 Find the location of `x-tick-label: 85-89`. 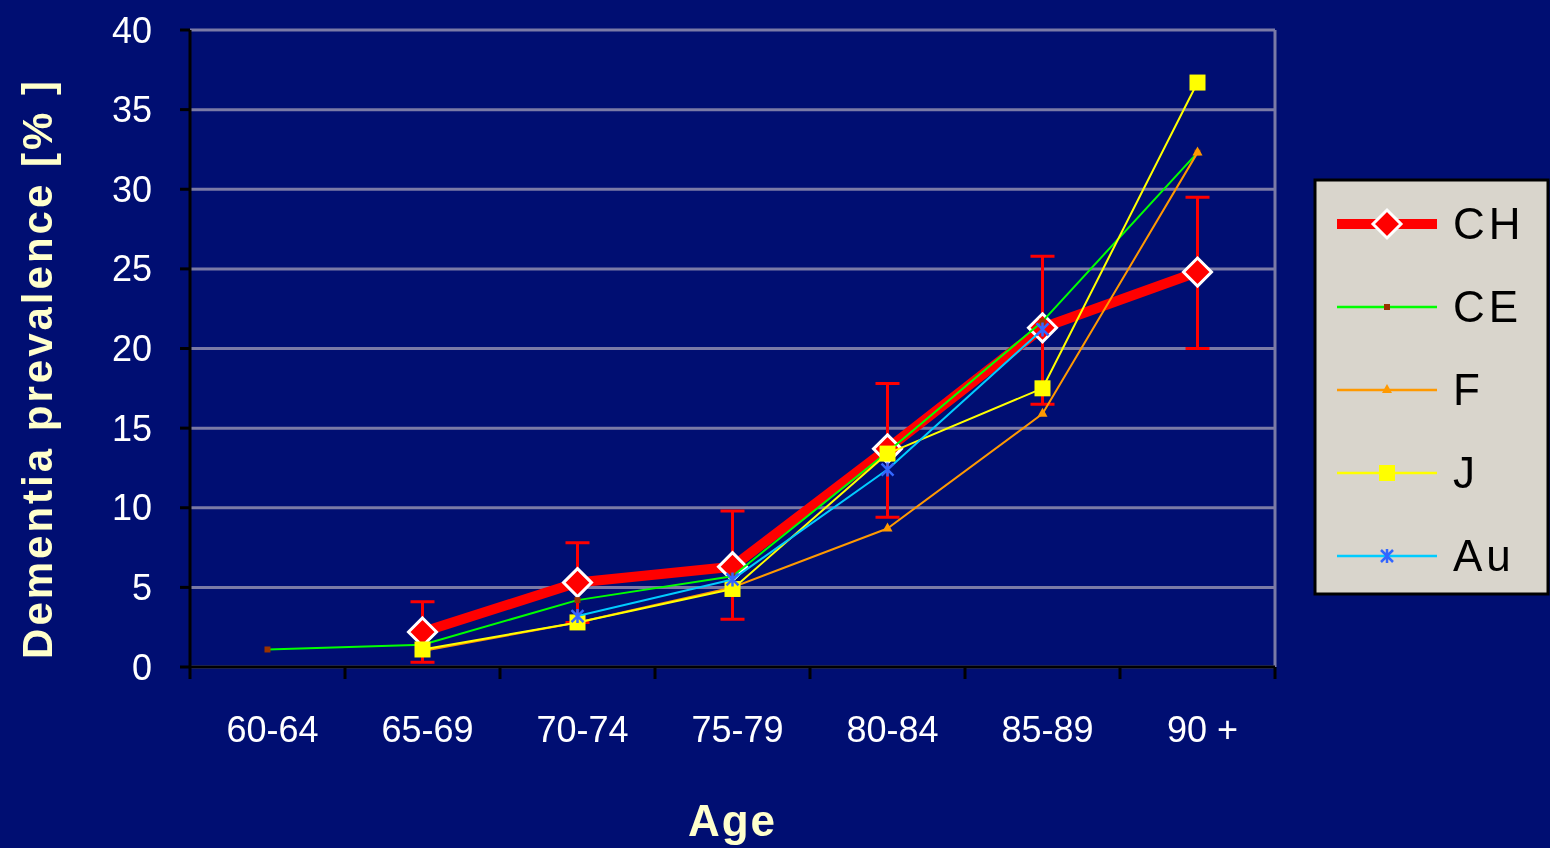

x-tick-label: 85-89 is located at coordinates (1047, 729).